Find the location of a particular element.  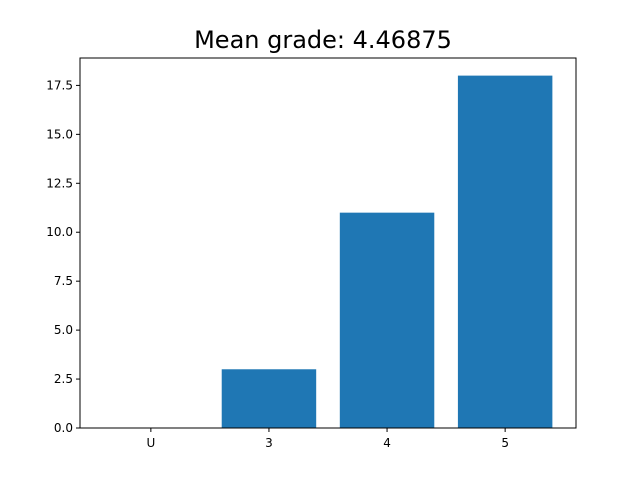

chart-title: Mean grade: 4.46875 is located at coordinates (323, 40).